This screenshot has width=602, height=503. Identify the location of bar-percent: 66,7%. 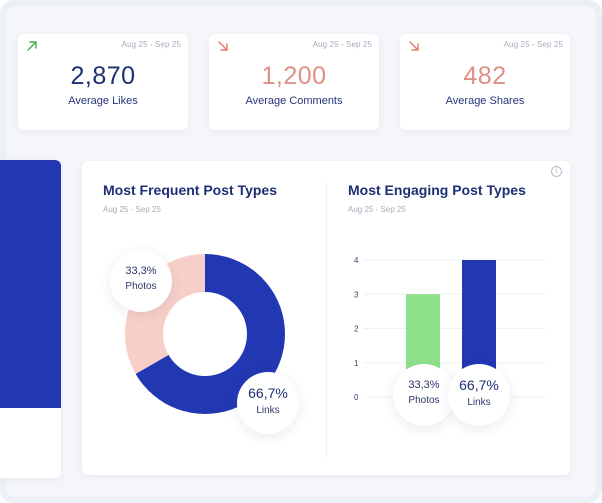
(479, 385).